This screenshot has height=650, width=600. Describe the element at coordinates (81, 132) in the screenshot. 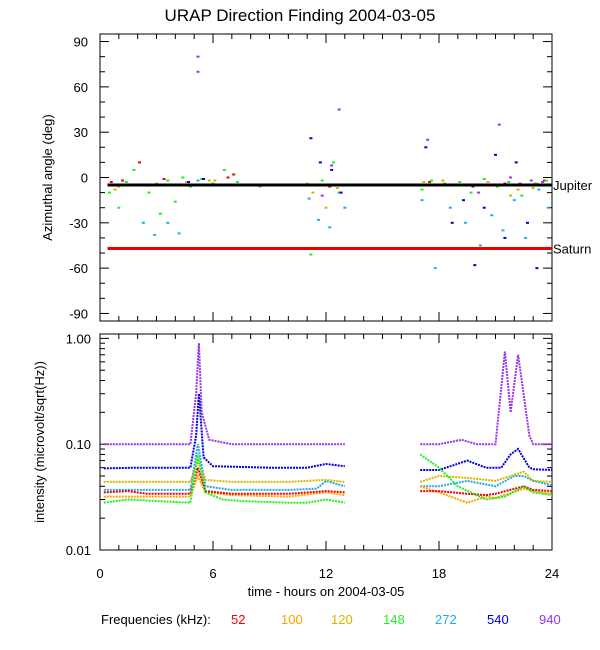

I see `y-tick-label: 30` at that location.